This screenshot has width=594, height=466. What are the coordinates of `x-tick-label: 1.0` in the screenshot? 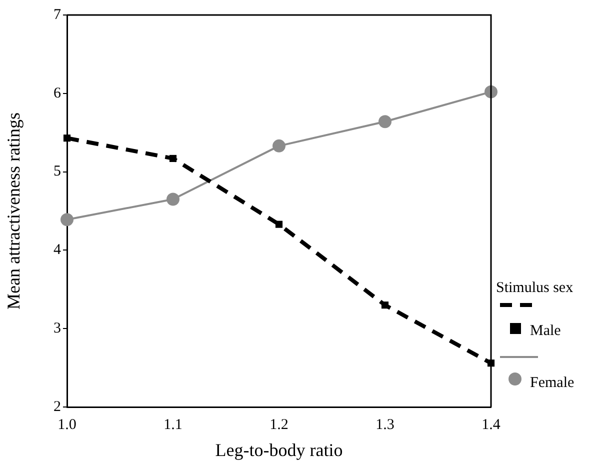 It's located at (67, 424).